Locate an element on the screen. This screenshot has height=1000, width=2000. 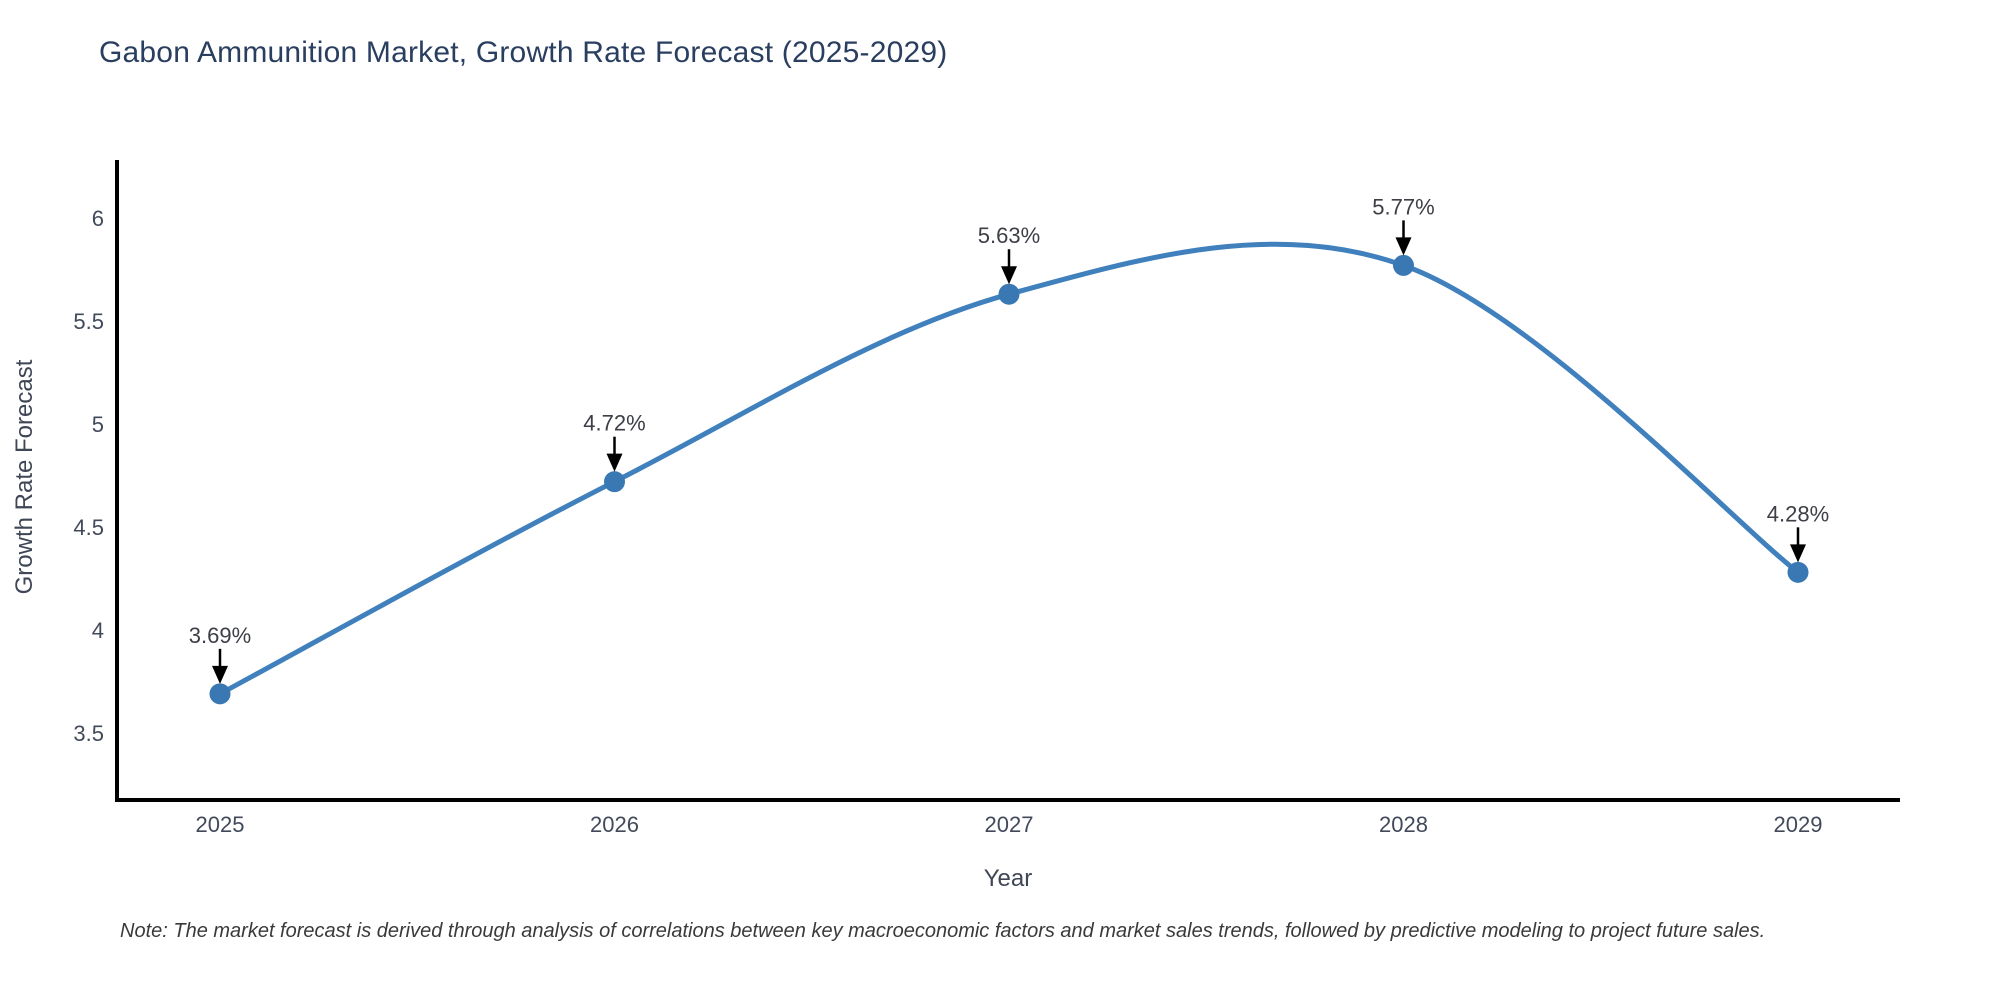
data-point-marker-2028 is located at coordinates (1403, 265).